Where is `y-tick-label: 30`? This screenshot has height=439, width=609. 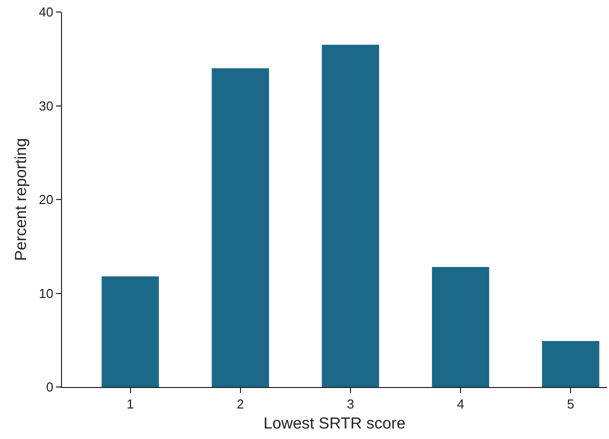 y-tick-label: 30 is located at coordinates (46, 106).